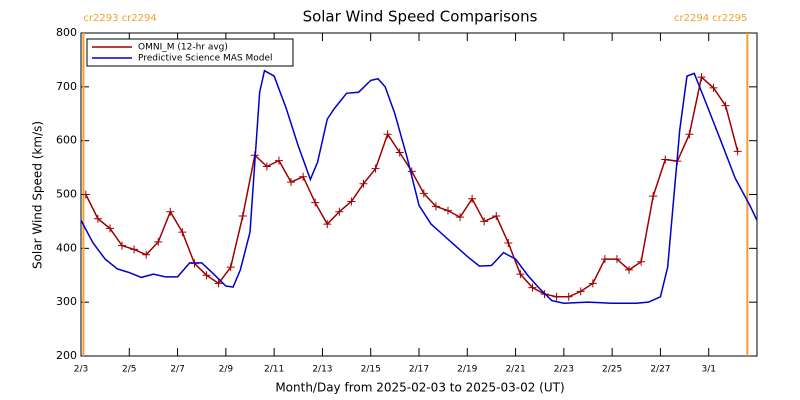 Image resolution: width=800 pixels, height=400 pixels. I want to click on chart-title: Solar Wind Speed Comparisons, so click(420, 17).